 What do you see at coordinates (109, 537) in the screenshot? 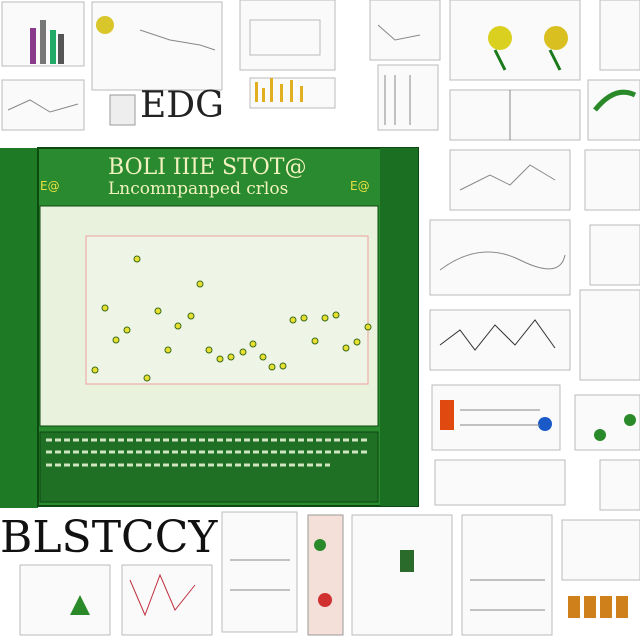
I see `footer-title: BLSTCCY` at bounding box center [109, 537].